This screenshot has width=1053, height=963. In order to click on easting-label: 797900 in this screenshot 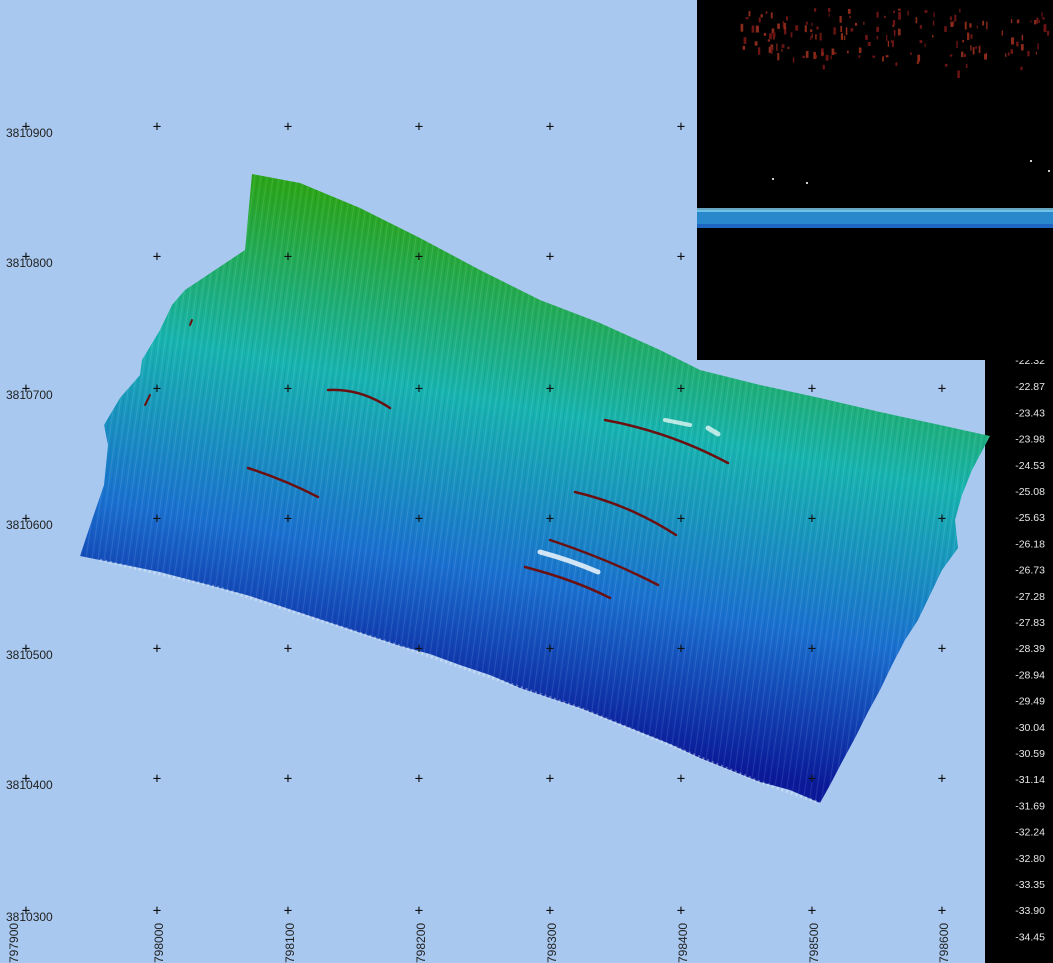, I will do `click(14, 943)`.